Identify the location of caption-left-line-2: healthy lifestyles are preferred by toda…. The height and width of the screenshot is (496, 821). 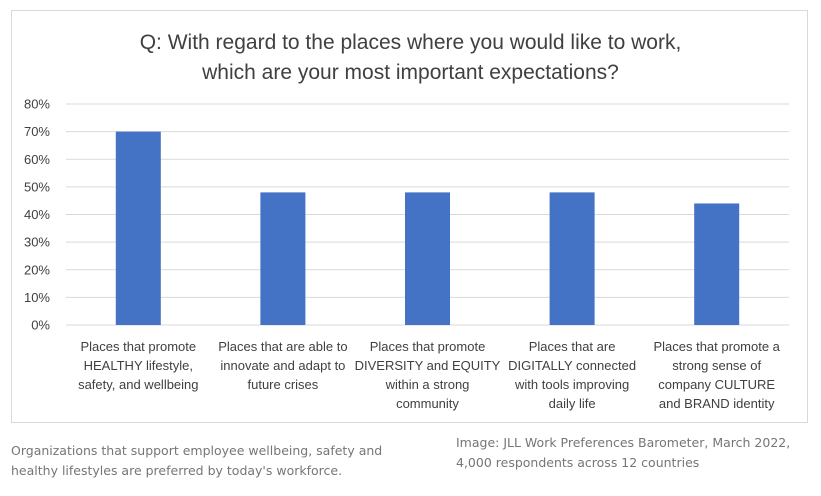
(177, 470).